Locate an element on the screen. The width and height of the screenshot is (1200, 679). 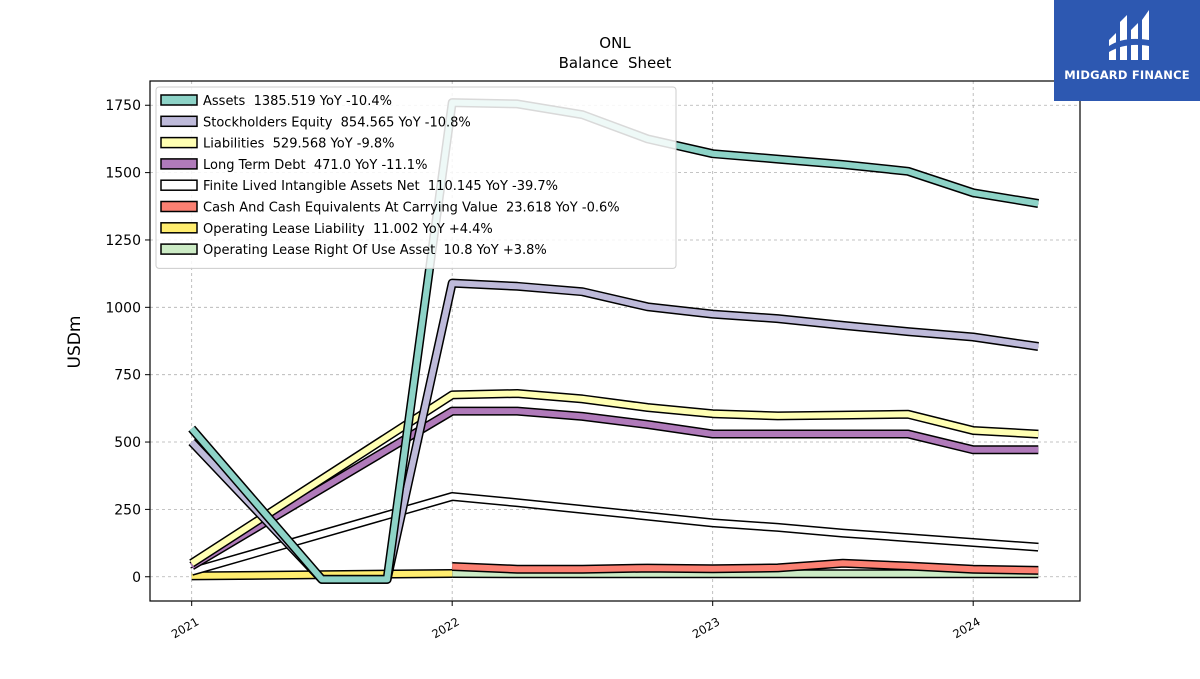
y-tick-label: 750 is located at coordinates (127, 376).